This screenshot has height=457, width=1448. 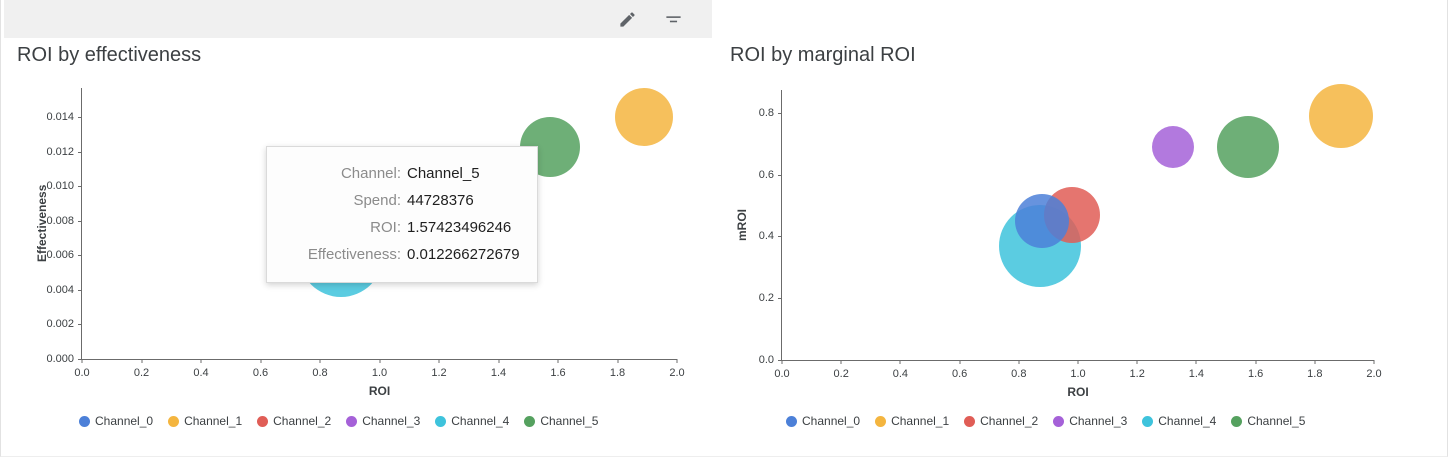 What do you see at coordinates (60, 186) in the screenshot?
I see `y-tick-label: 0.010` at bounding box center [60, 186].